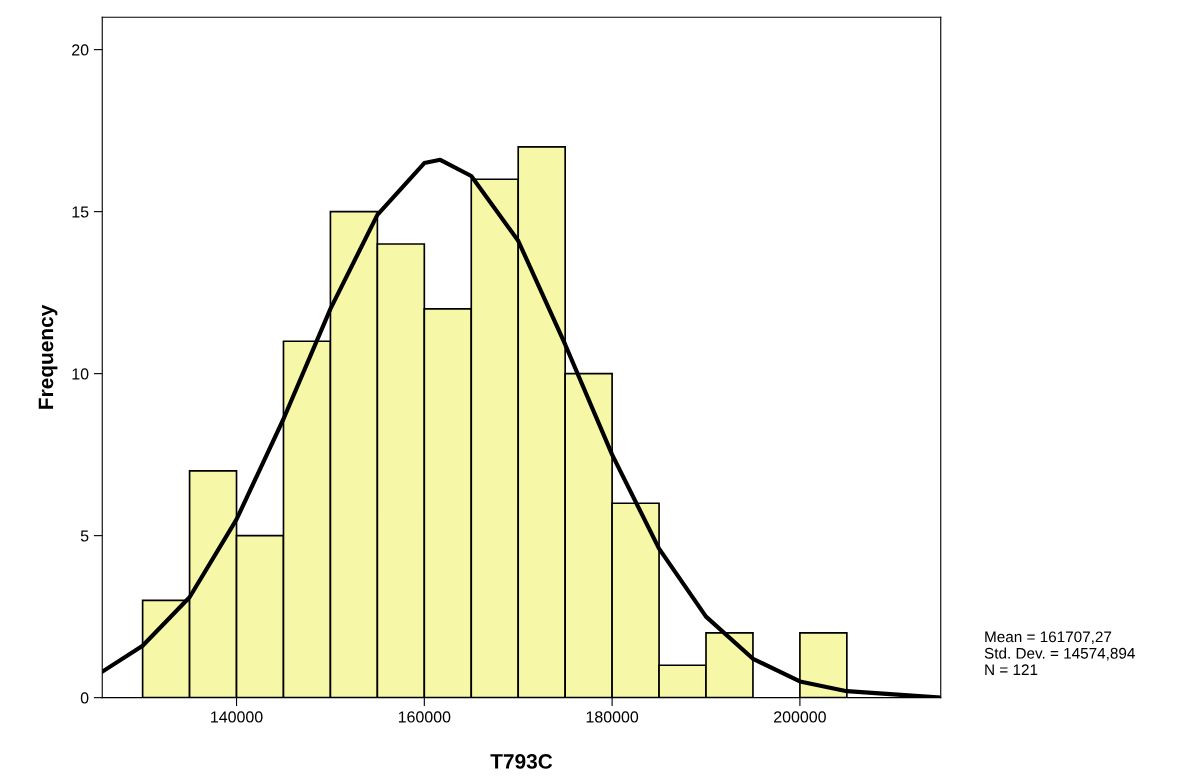  Describe the element at coordinates (521, 761) in the screenshot. I see `x-axis-title: T793C` at that location.